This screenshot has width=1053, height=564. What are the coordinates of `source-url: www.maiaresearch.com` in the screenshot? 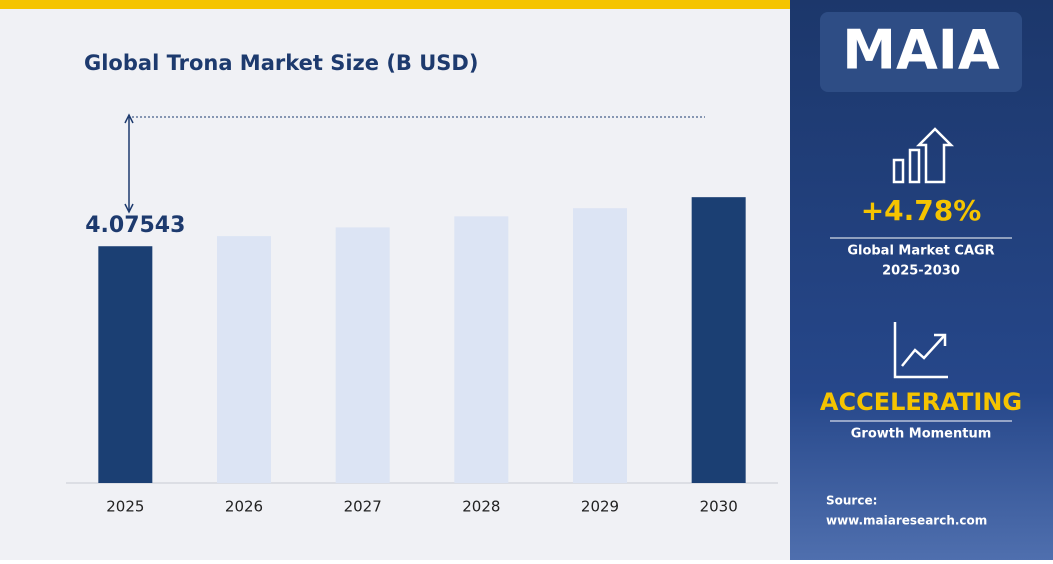 It's located at (906, 521).